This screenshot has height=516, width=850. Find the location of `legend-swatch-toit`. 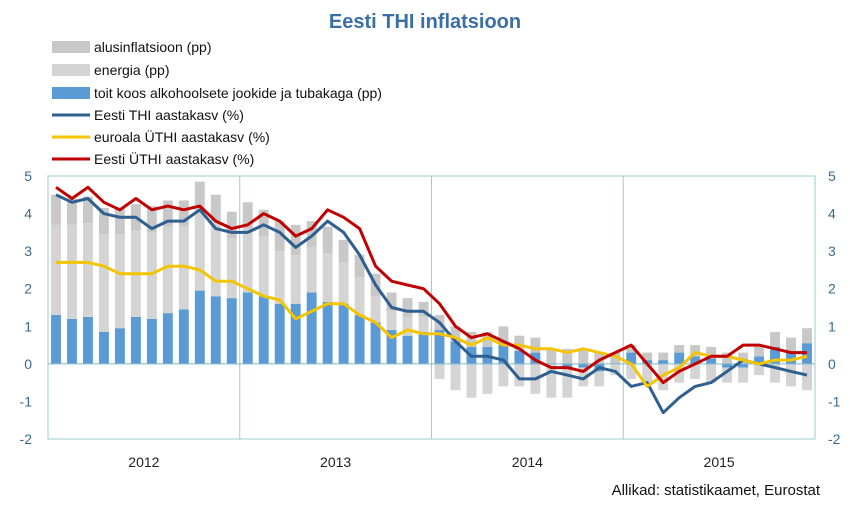

legend-swatch-toit is located at coordinates (71, 93).